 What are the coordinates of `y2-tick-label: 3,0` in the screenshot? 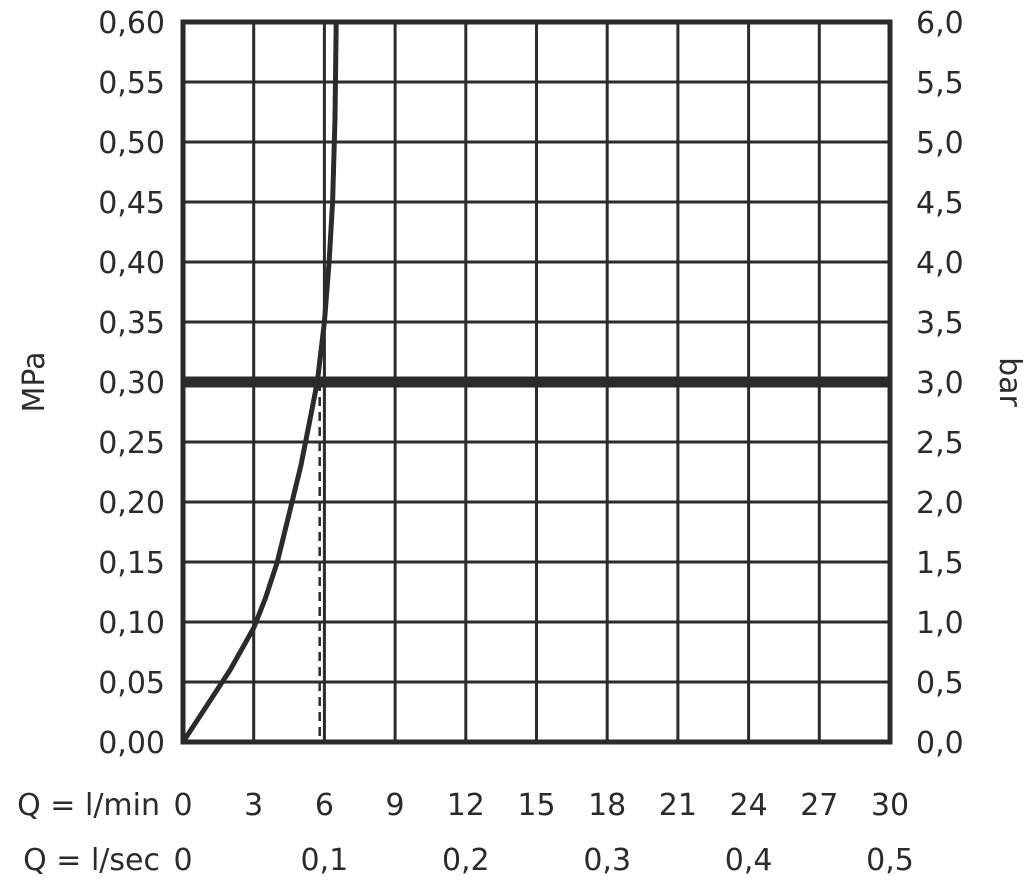 It's located at (940, 383).